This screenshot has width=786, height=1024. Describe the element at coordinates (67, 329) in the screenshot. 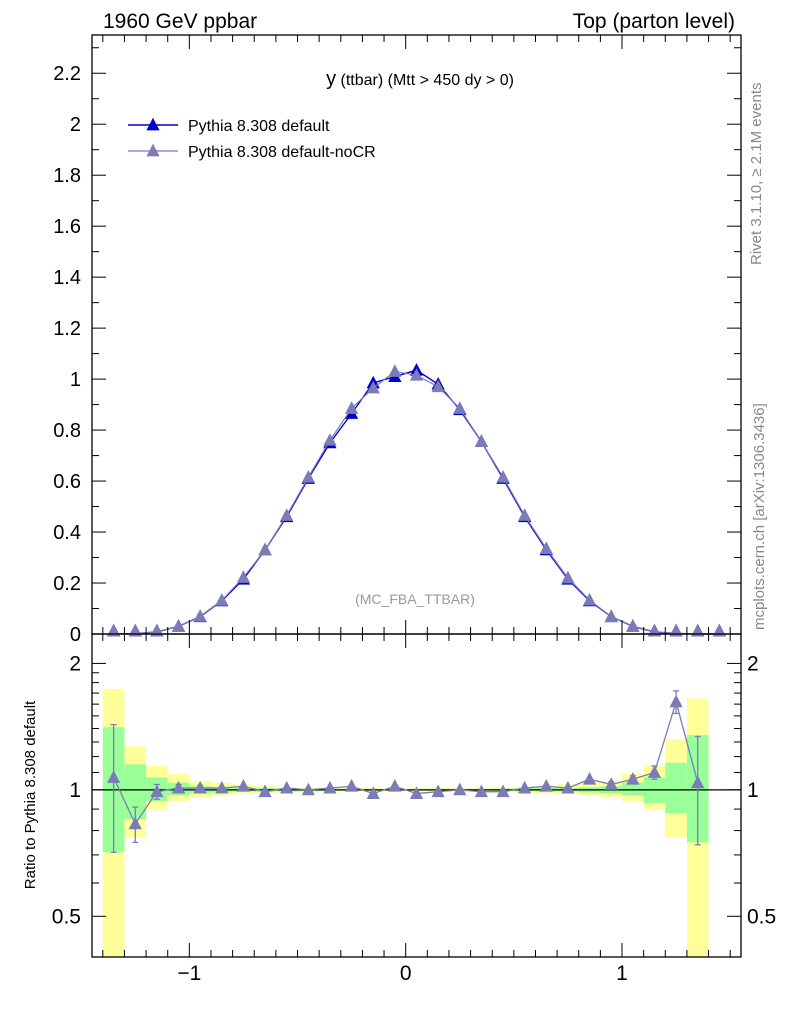

I see `y-tick-label: 1.2` at that location.